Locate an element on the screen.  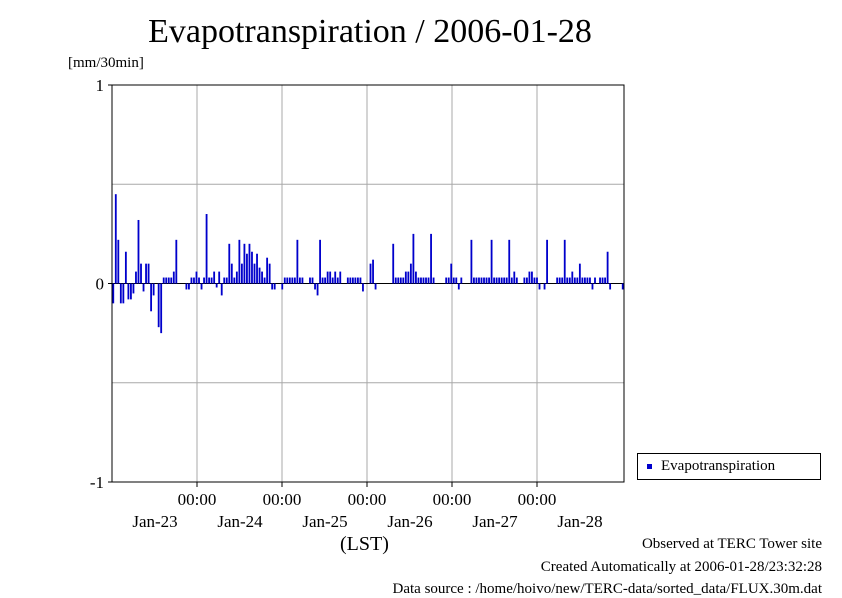
chart-title: Evapotranspiration / 2006-01-28 is located at coordinates (370, 31).